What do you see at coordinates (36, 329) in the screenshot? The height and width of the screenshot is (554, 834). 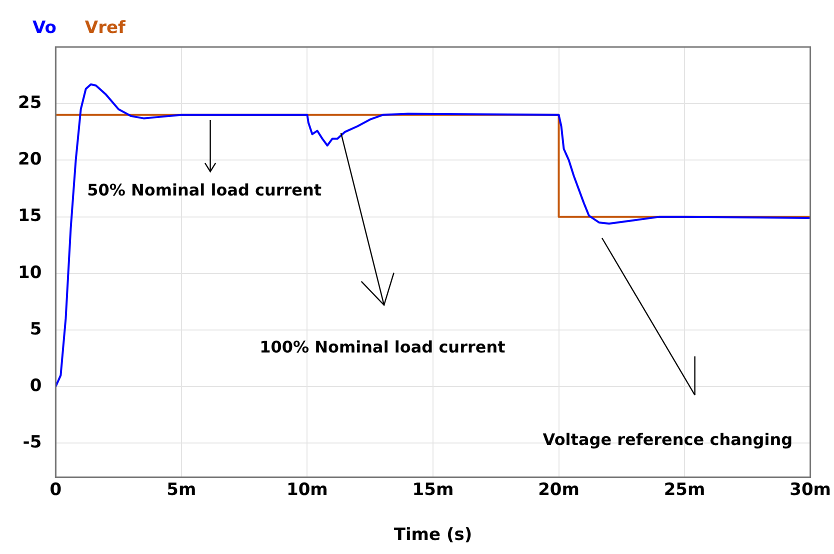 I see `y-tick-label: 5` at bounding box center [36, 329].